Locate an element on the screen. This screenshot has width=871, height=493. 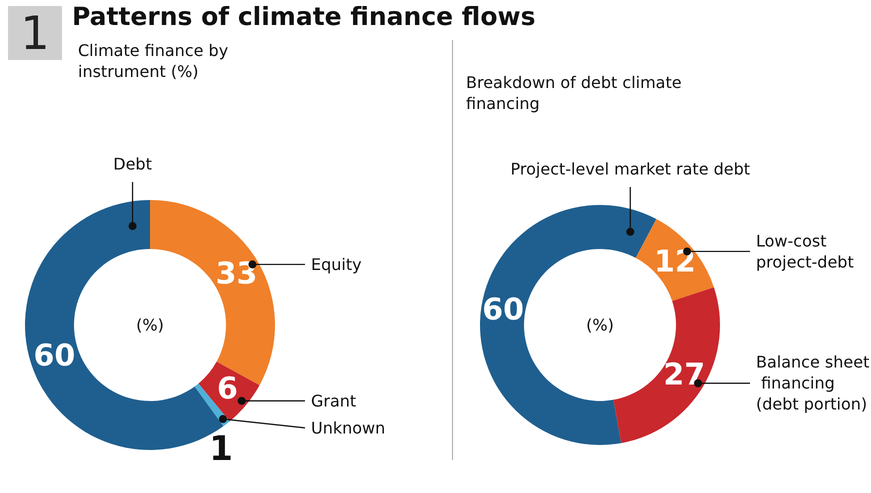
slice-label: Low-cost project-debt is located at coordinates (805, 251).